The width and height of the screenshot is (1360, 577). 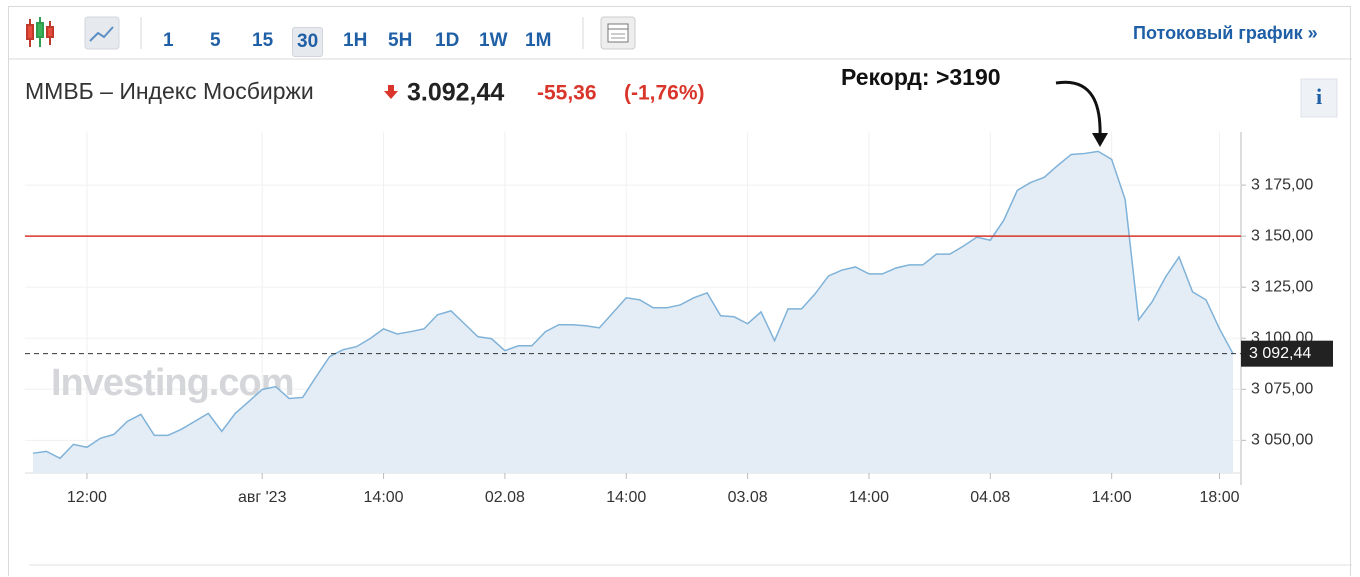 What do you see at coordinates (664, 93) in the screenshot?
I see `change-pct: (-1,76%)` at bounding box center [664, 93].